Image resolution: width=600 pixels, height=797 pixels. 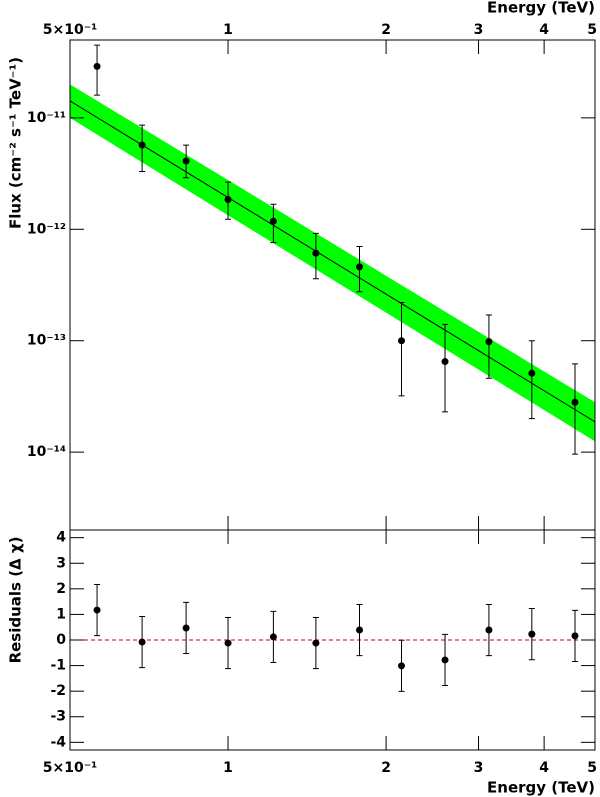 I want to click on y-tick-label: 3, so click(x=61, y=563).